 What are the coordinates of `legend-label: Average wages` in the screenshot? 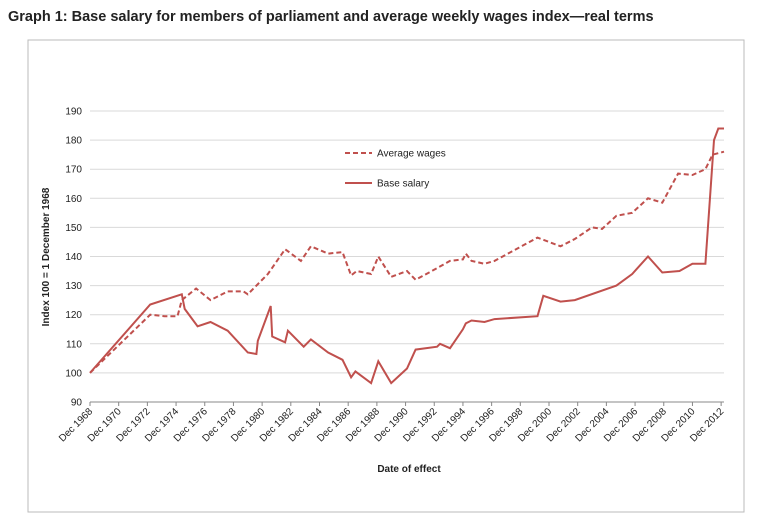 It's located at (411, 154).